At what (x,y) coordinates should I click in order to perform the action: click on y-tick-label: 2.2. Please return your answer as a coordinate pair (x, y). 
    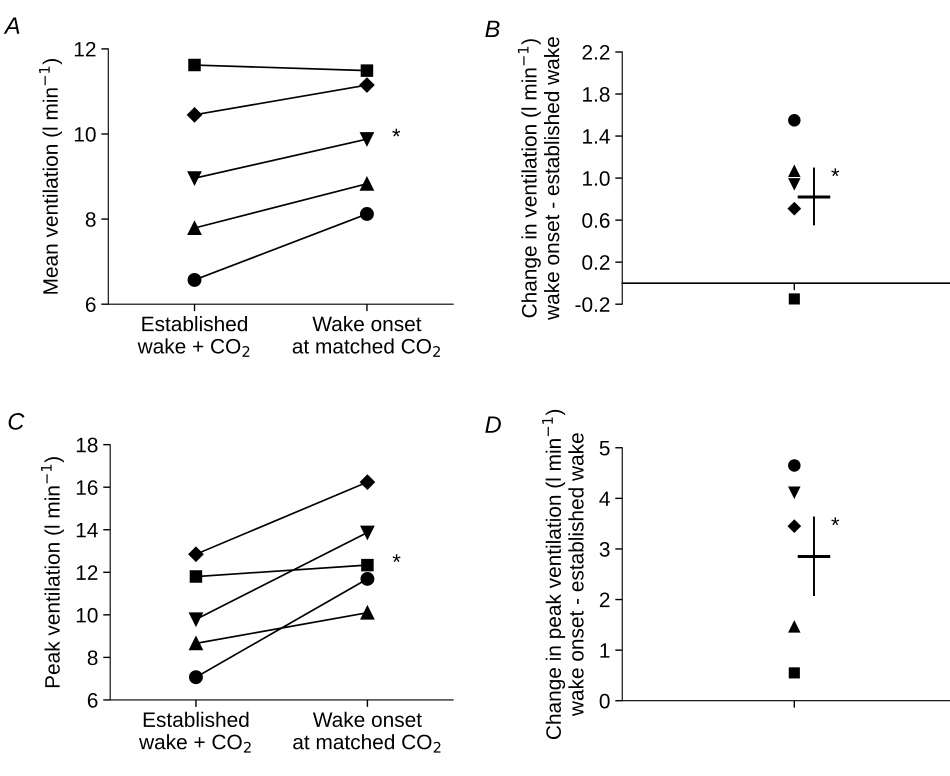
    Looking at the image, I should click on (596, 52).